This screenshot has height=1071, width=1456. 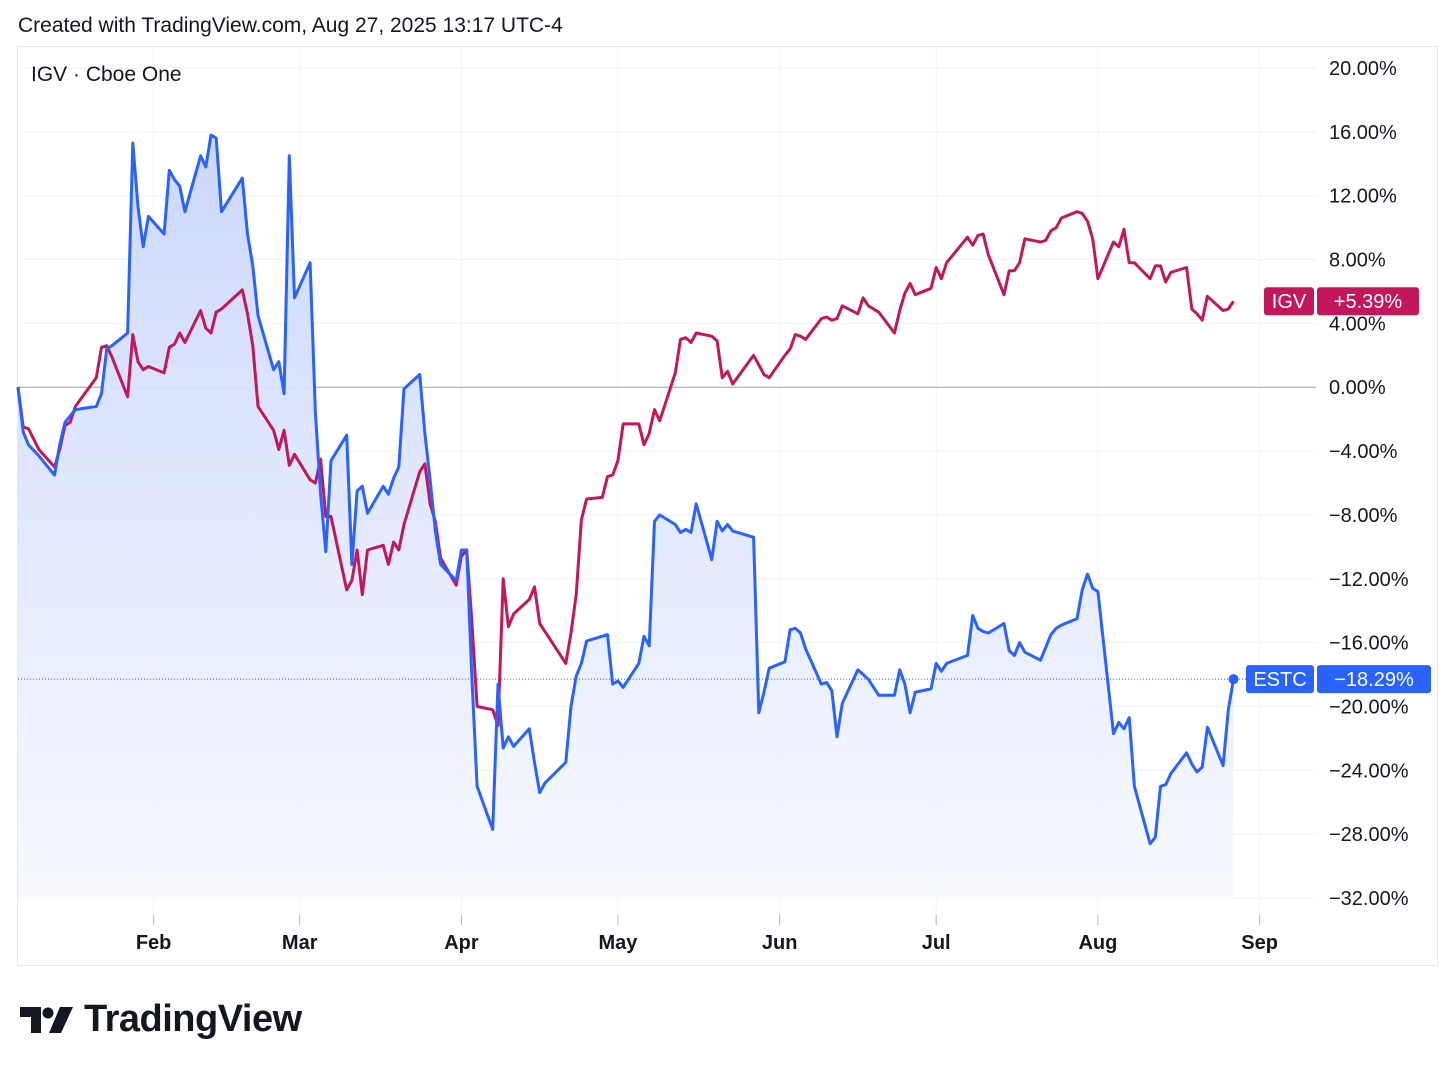 I want to click on price-badges: IGV +5.39% ESTC −18.29%, so click(x=1338, y=490).